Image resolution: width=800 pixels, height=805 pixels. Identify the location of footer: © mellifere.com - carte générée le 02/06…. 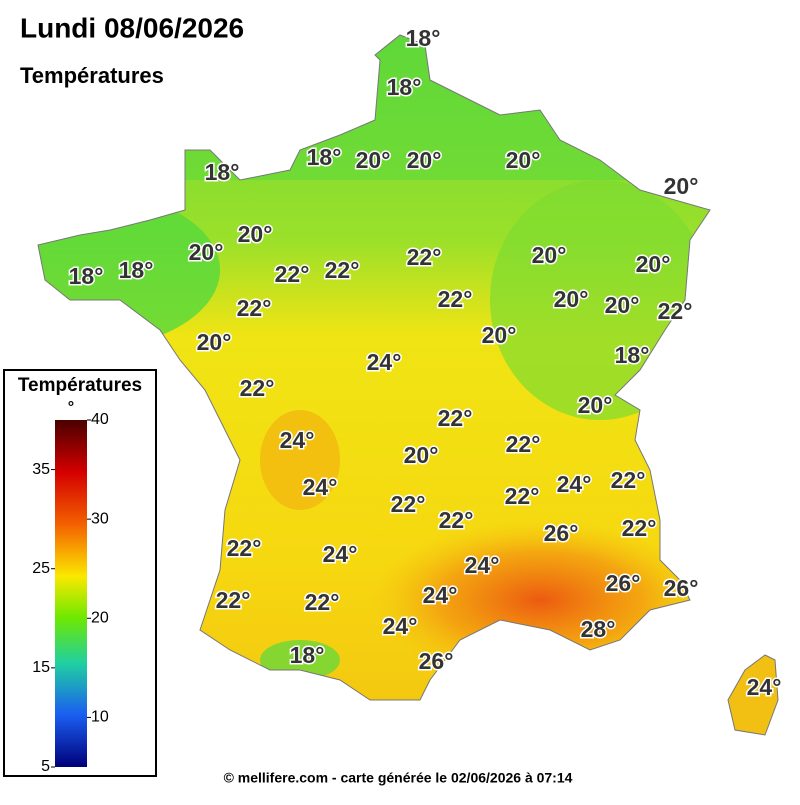
(398, 778).